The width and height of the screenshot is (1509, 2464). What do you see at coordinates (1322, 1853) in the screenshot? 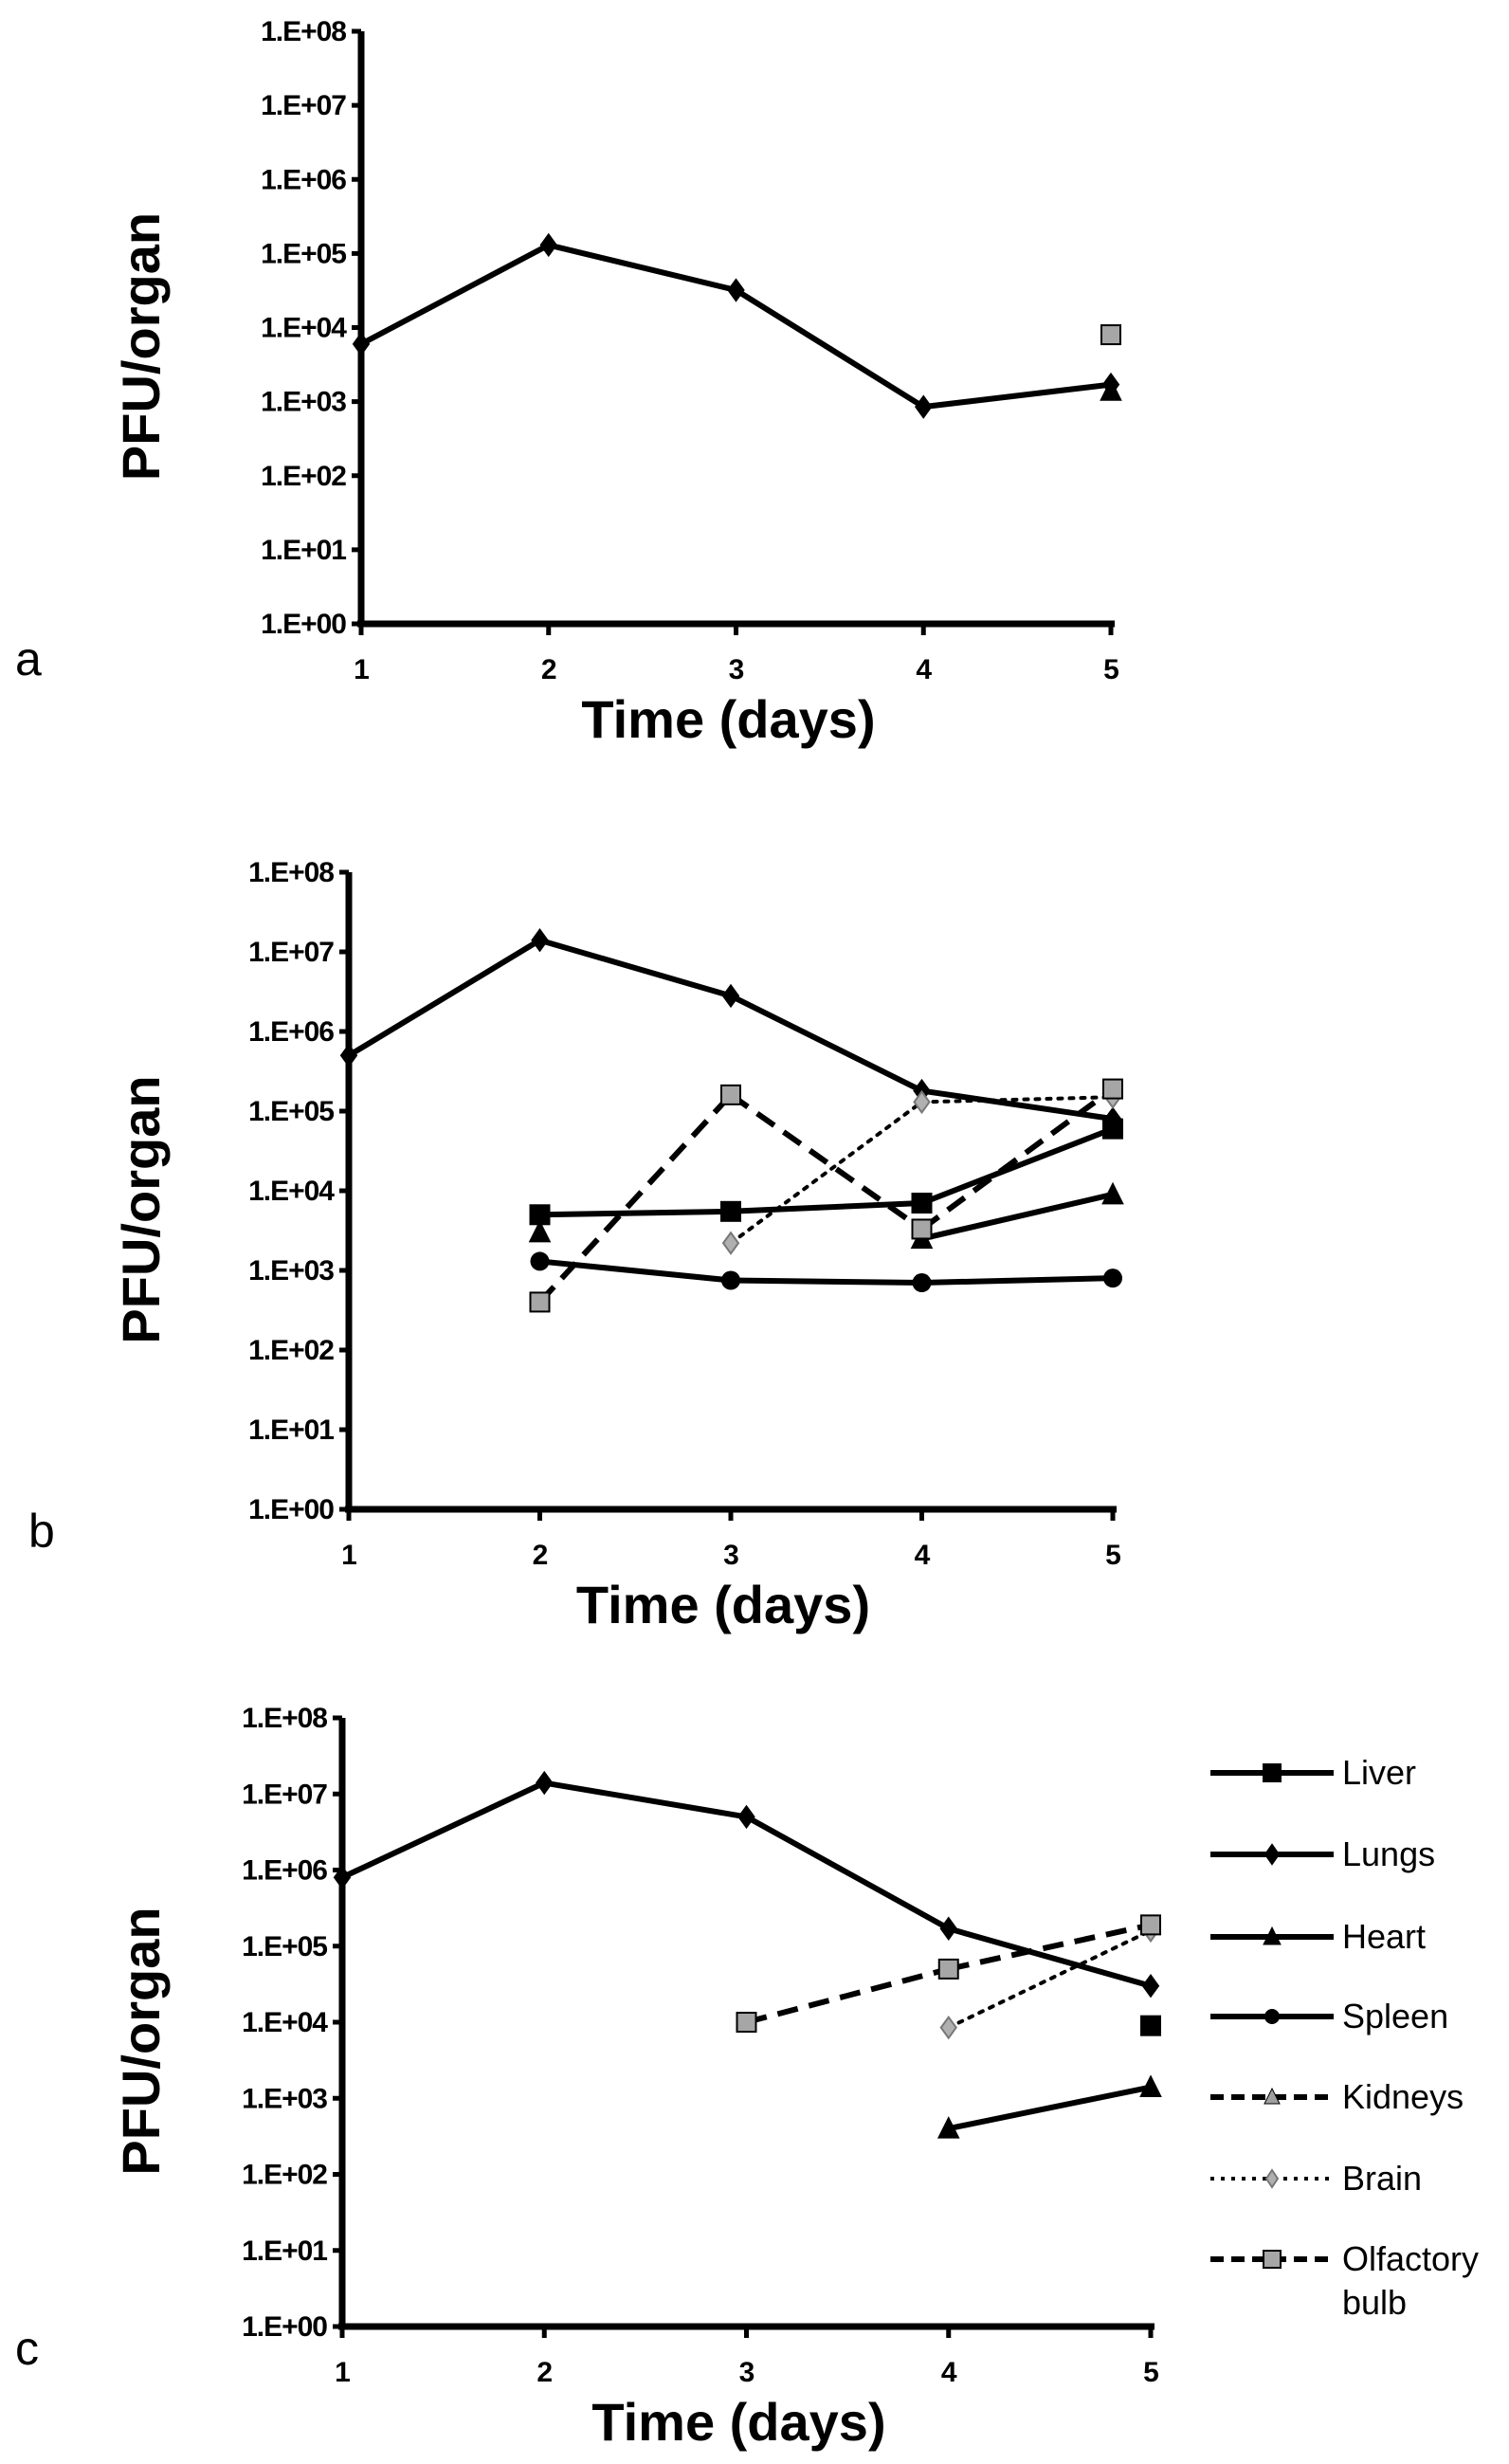
I see `legend-entry-lungs: Lungs` at bounding box center [1322, 1853].